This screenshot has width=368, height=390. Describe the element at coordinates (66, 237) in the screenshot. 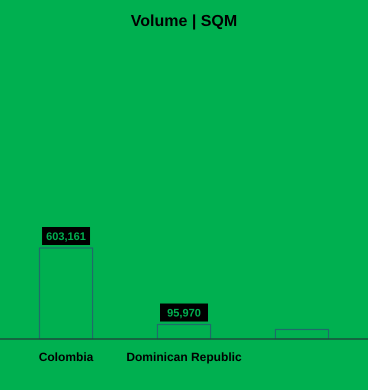

I see `data-label: 603,161` at that location.